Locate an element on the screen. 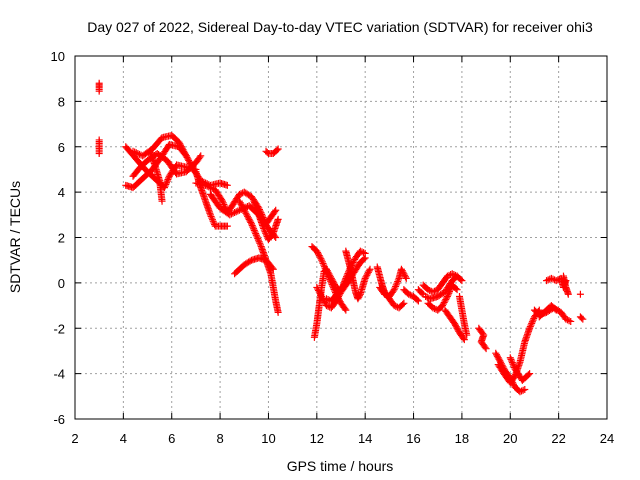 Image resolution: width=640 pixels, height=480 pixels. x-tick-label: 2 is located at coordinates (74, 438).